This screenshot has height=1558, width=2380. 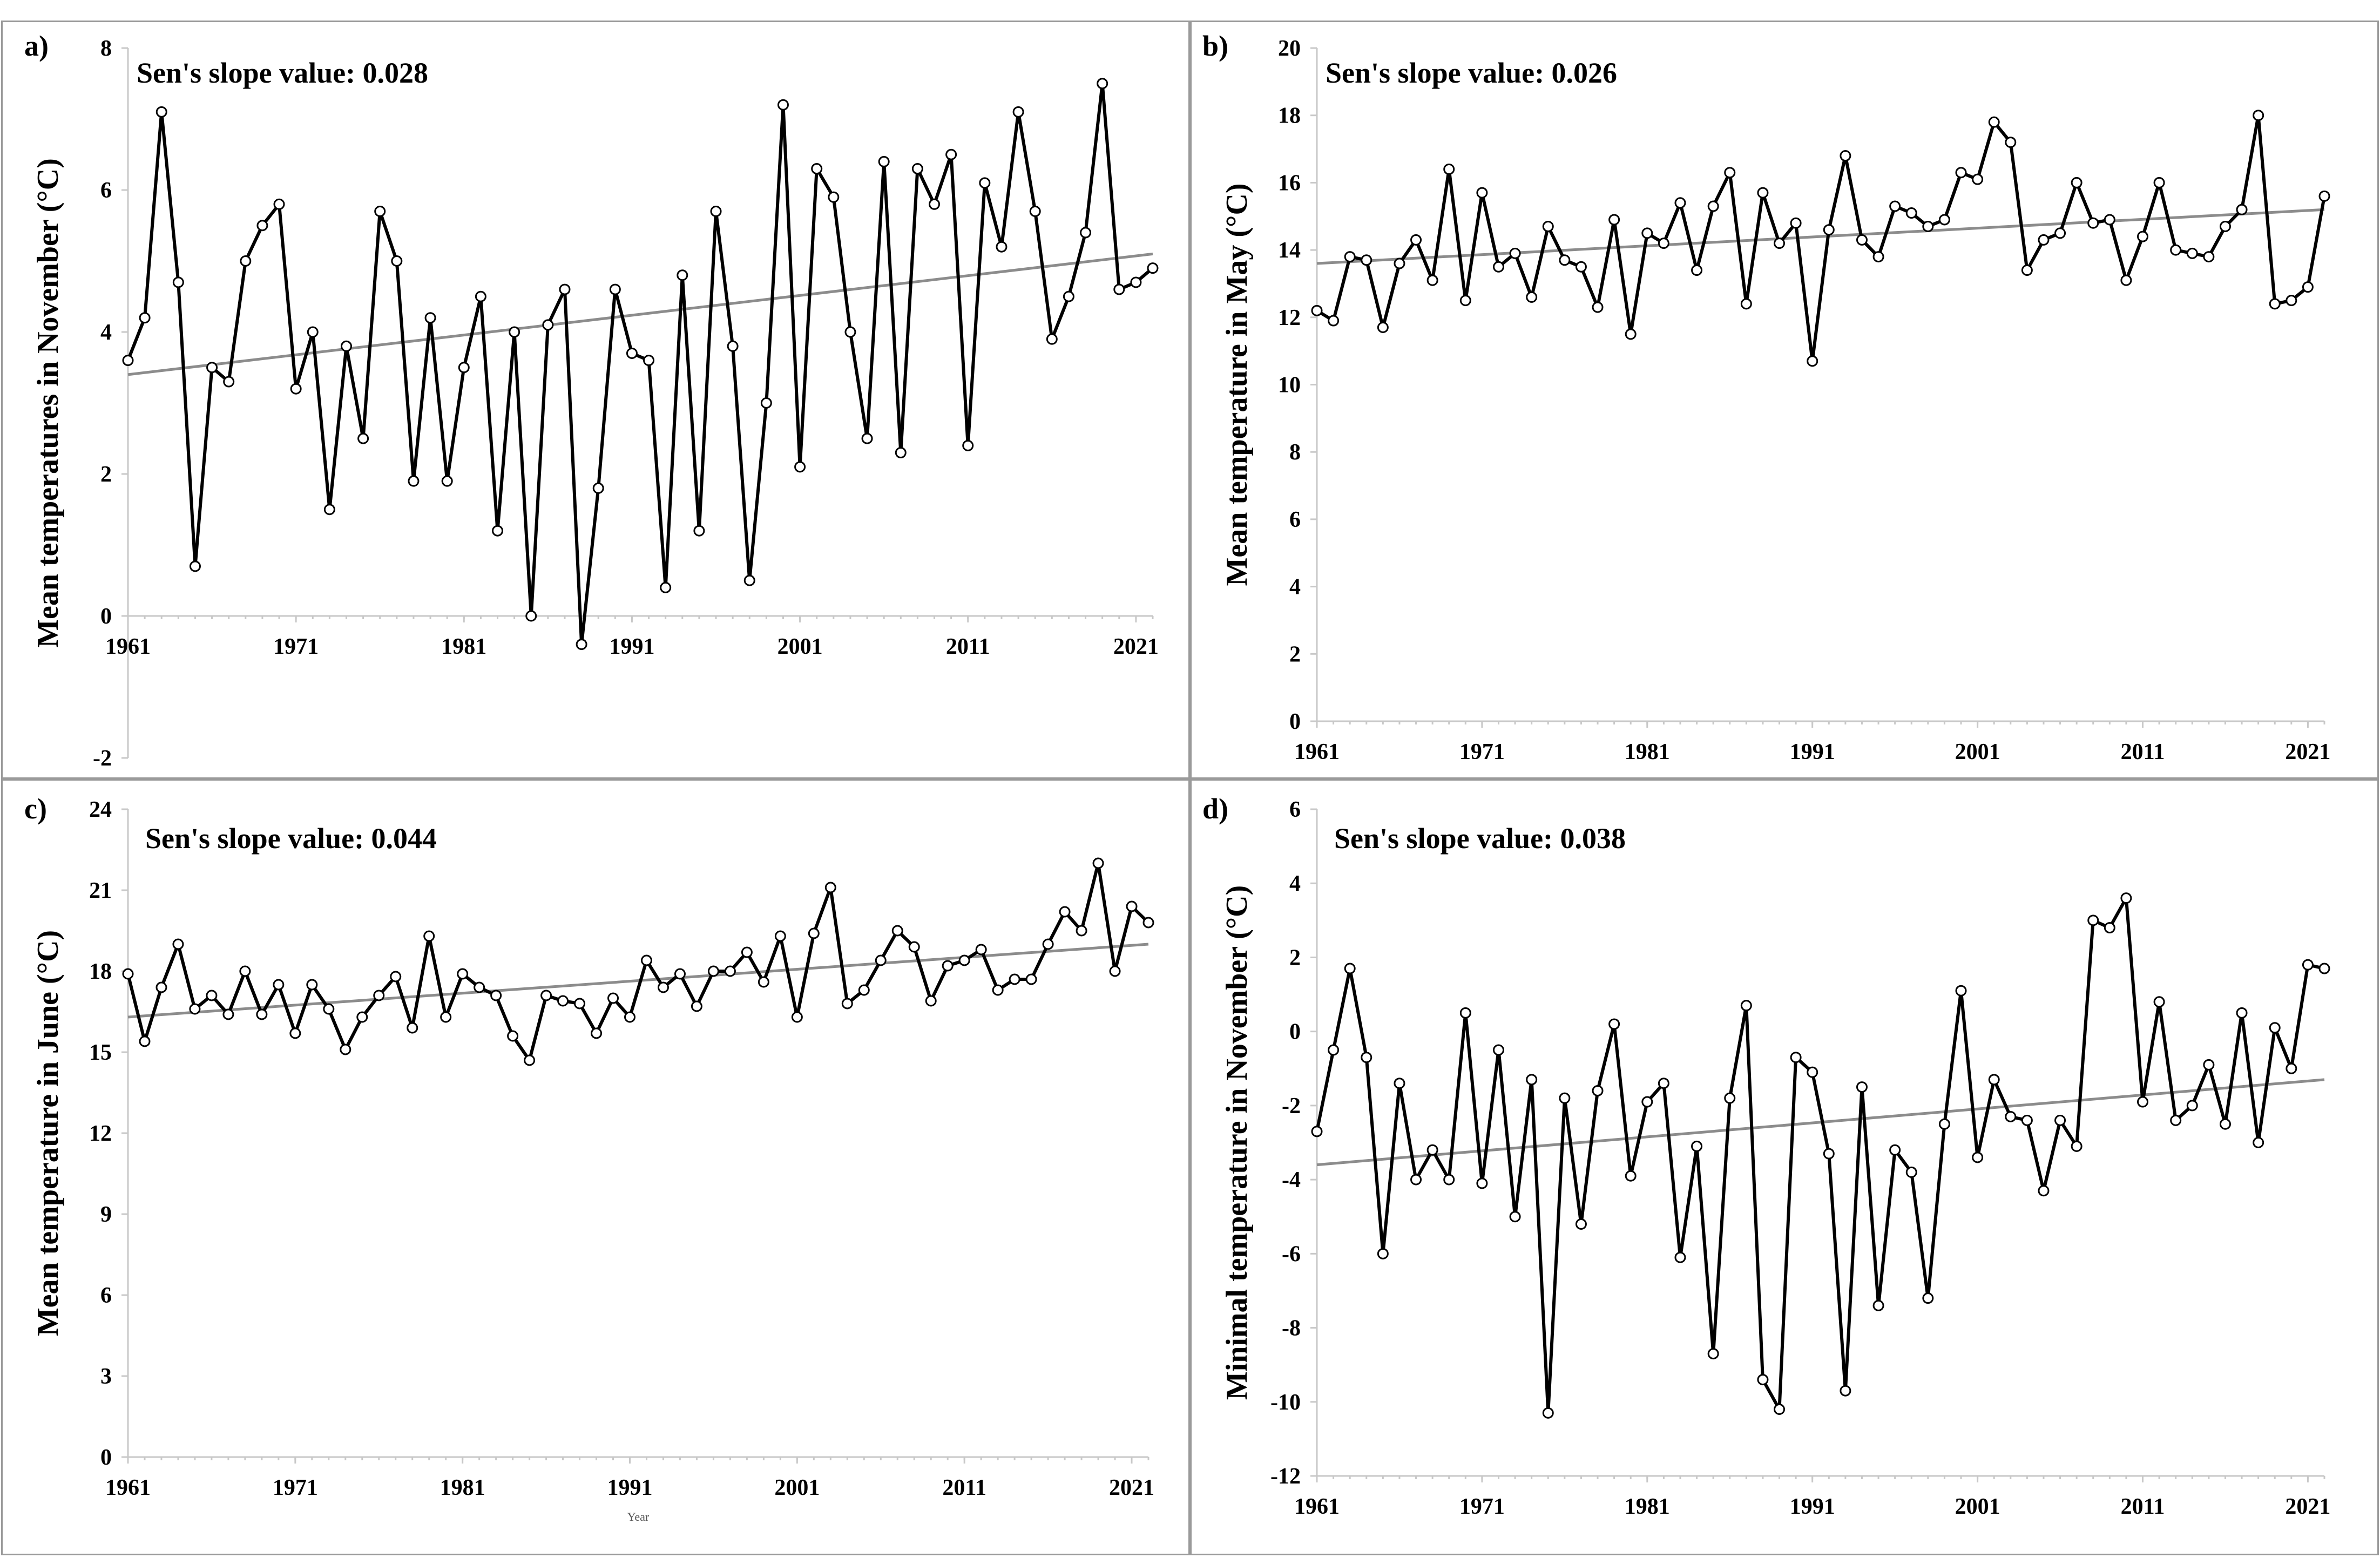 I want to click on y-tick-label-b: 6, so click(x=1295, y=519).